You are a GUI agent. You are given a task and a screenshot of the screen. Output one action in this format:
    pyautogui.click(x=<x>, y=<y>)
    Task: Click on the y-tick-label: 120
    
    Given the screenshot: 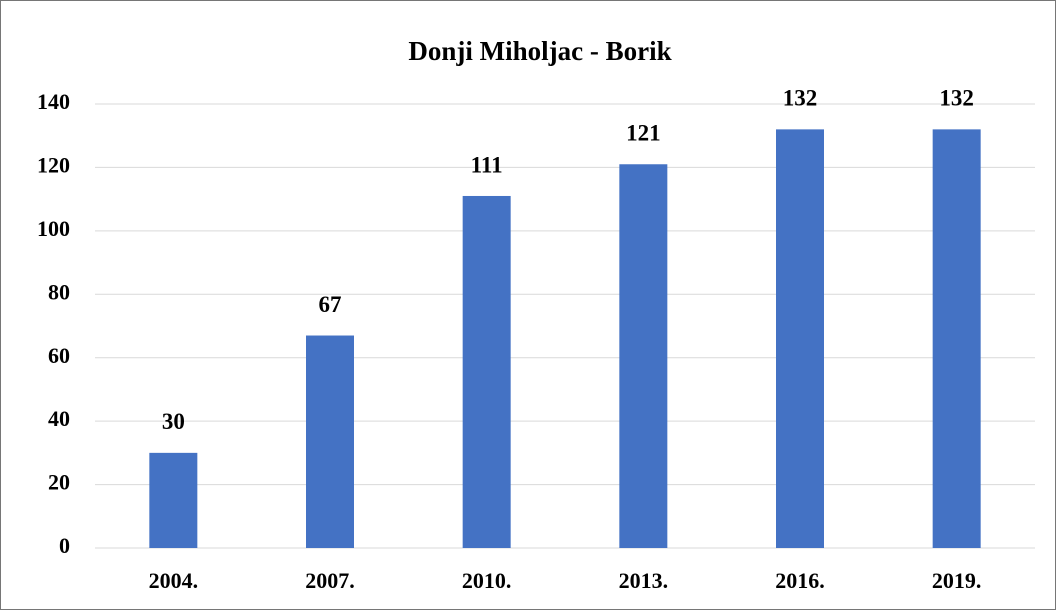 What is the action you would take?
    pyautogui.click(x=53, y=164)
    